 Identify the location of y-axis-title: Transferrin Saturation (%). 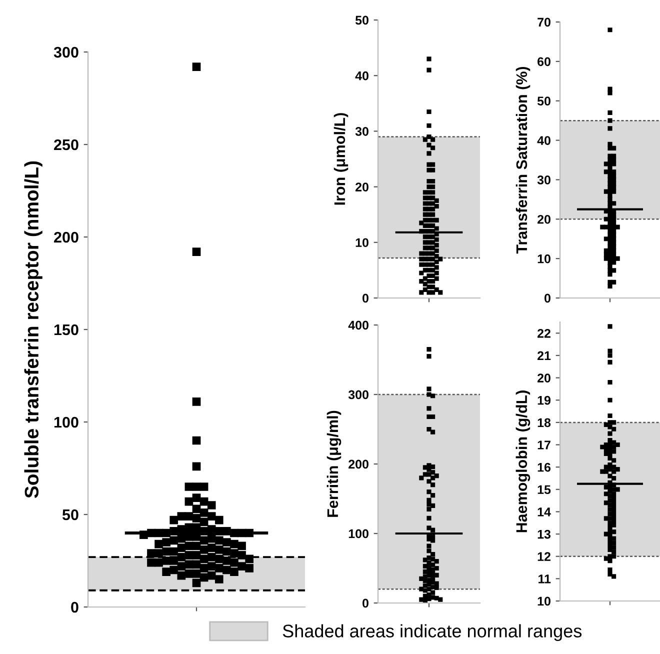
(523, 160).